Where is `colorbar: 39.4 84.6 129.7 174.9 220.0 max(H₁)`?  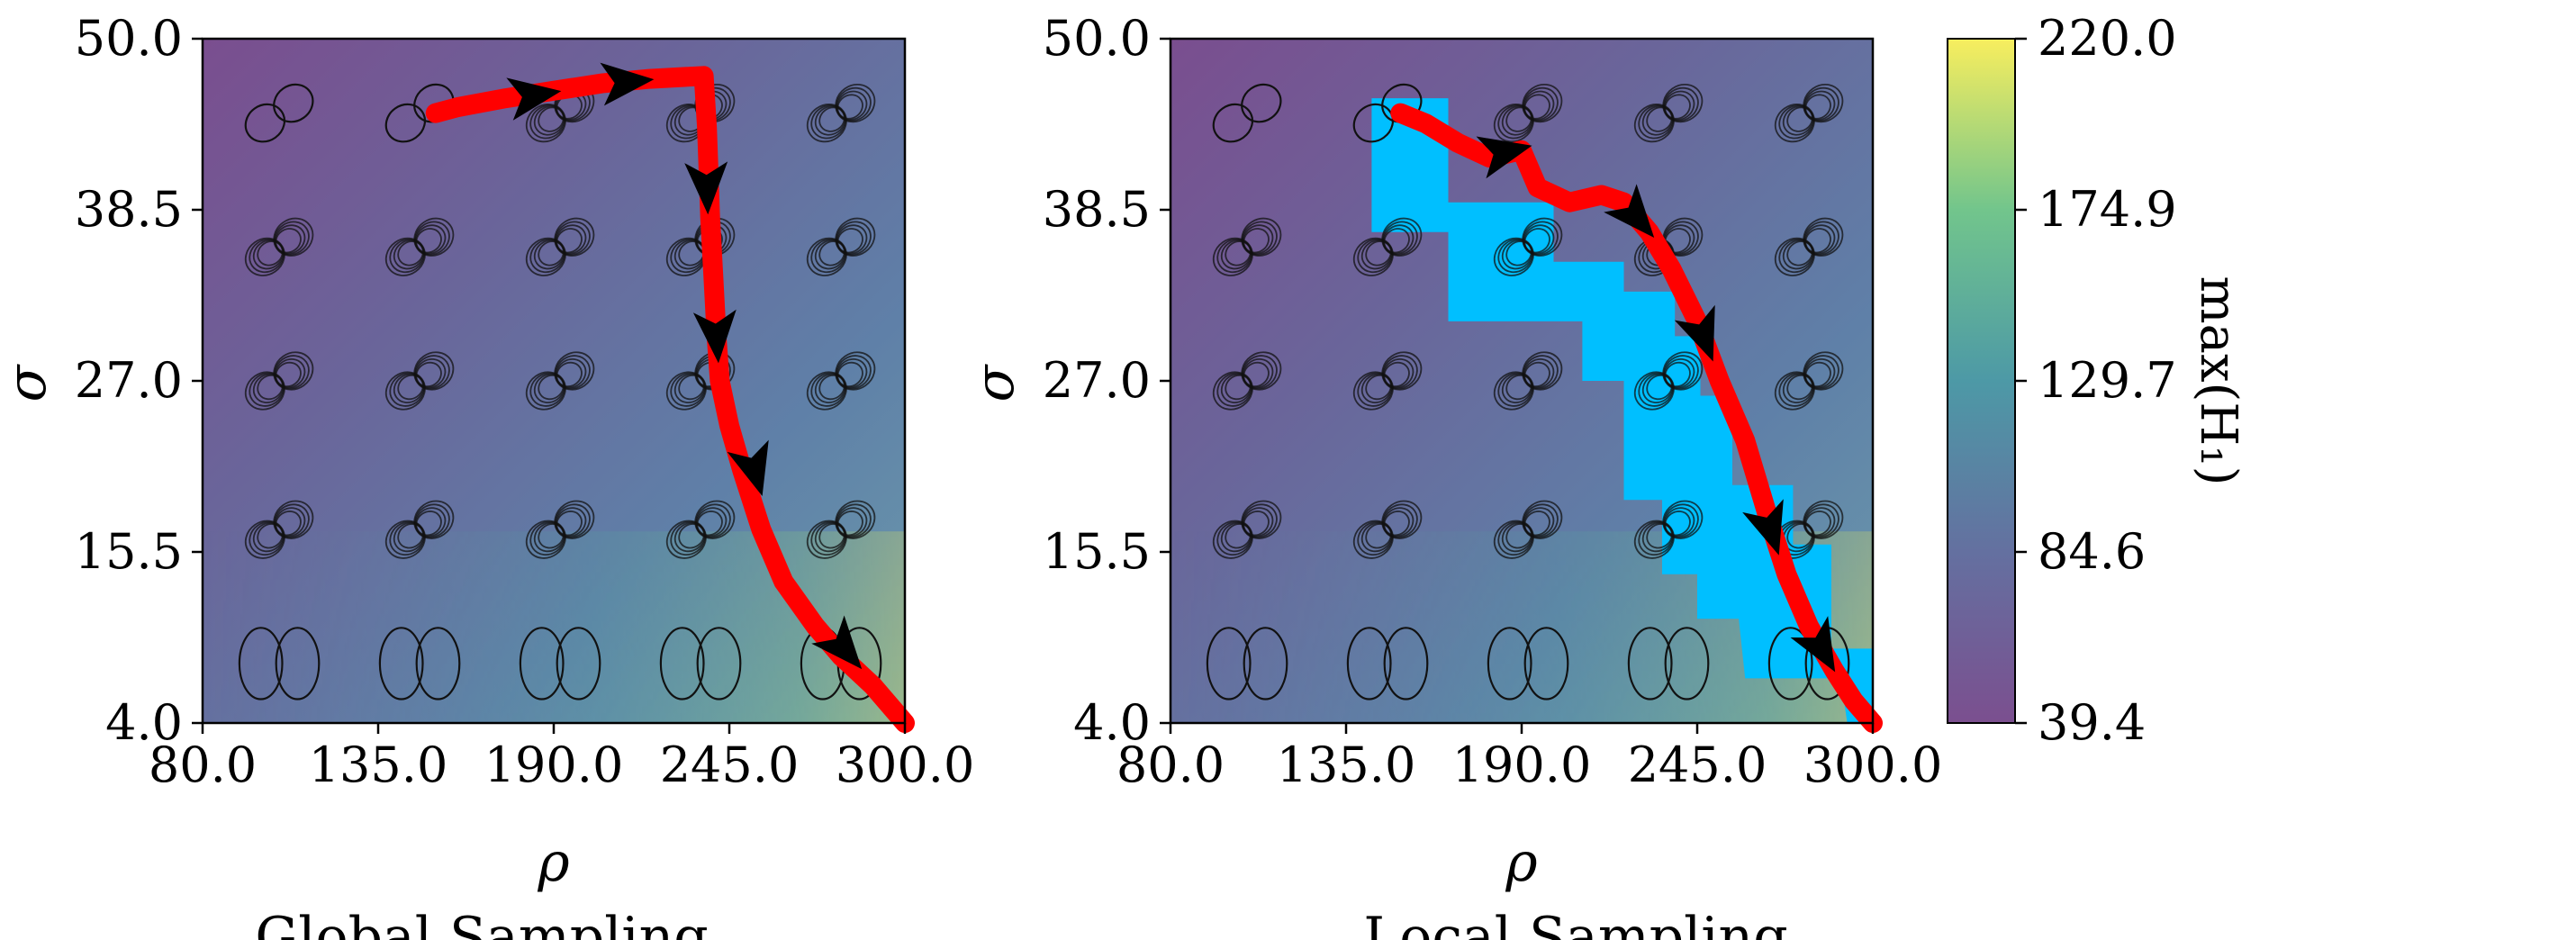
colorbar: 39.4 84.6 129.7 174.9 220.0 max(H₁) is located at coordinates (2097, 380).